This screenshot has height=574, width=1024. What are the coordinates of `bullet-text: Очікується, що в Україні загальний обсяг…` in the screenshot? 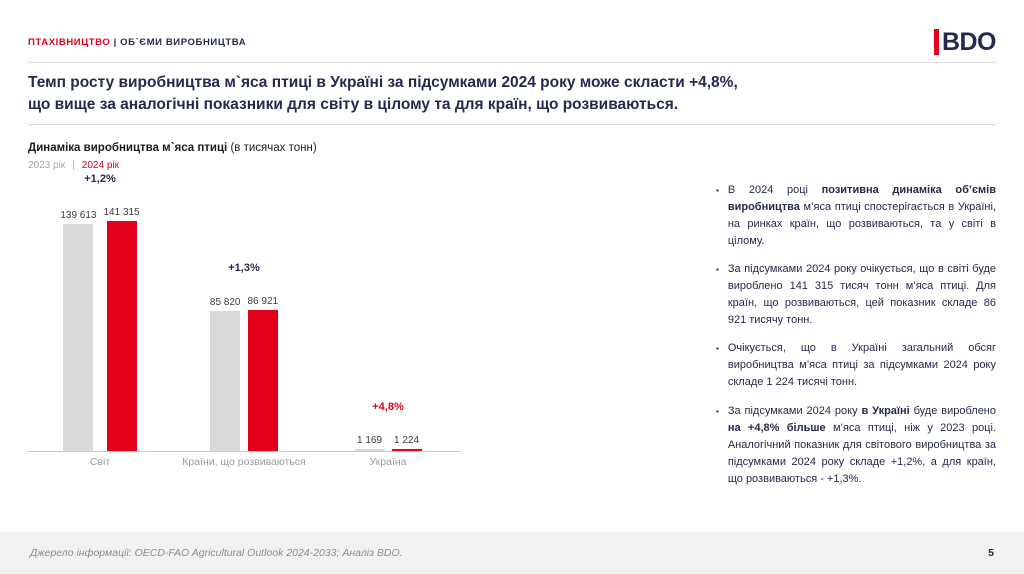 It's located at (862, 365).